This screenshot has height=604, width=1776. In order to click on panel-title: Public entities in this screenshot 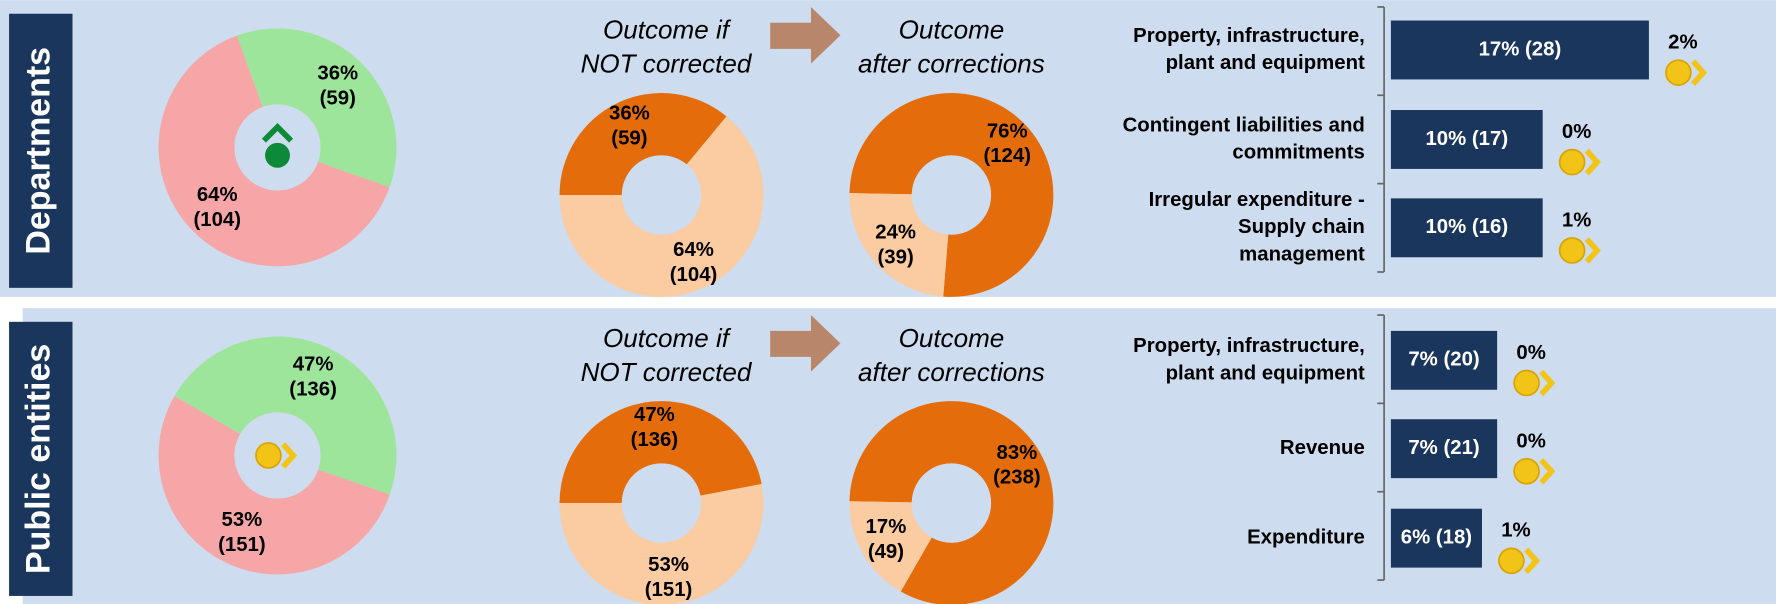, I will do `click(39, 459)`.